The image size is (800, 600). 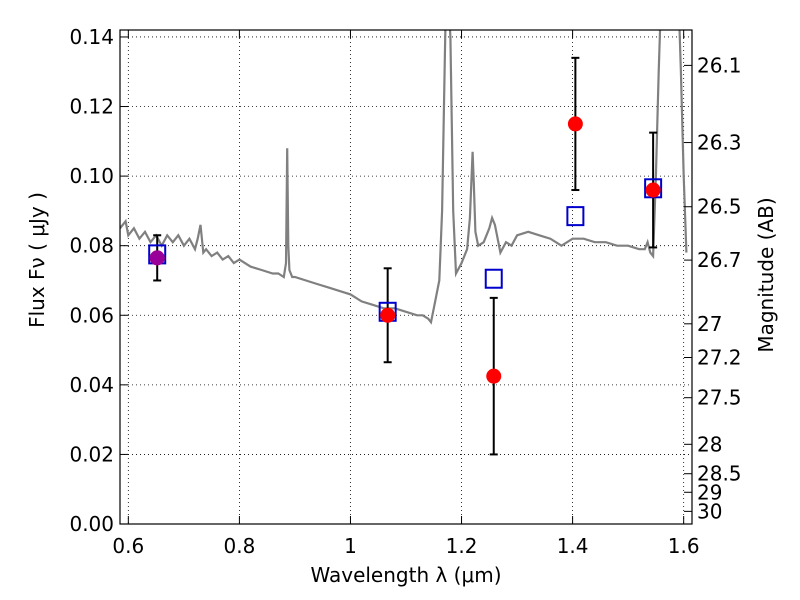 What do you see at coordinates (91, 385) in the screenshot?
I see `y-tick-label: 0.04` at bounding box center [91, 385].